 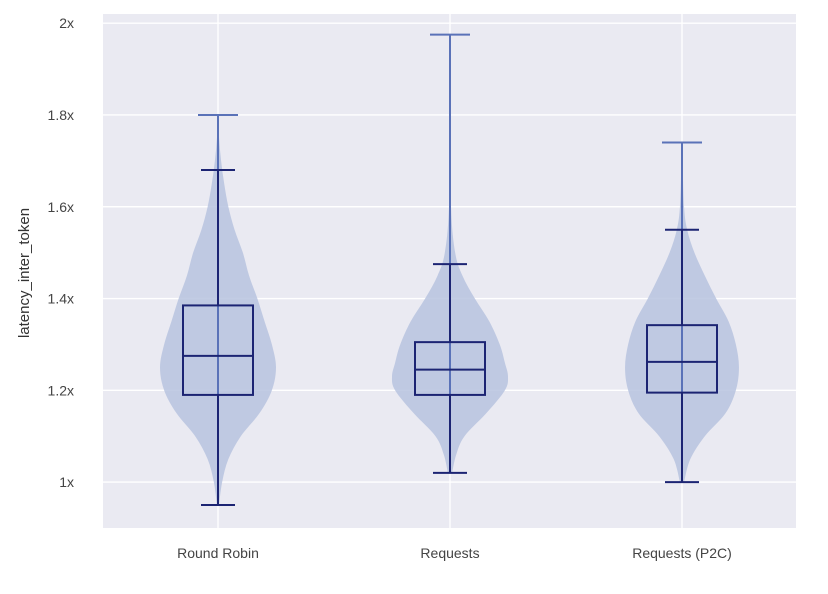 What do you see at coordinates (218, 553) in the screenshot?
I see `x-tick-label: Round Robin` at bounding box center [218, 553].